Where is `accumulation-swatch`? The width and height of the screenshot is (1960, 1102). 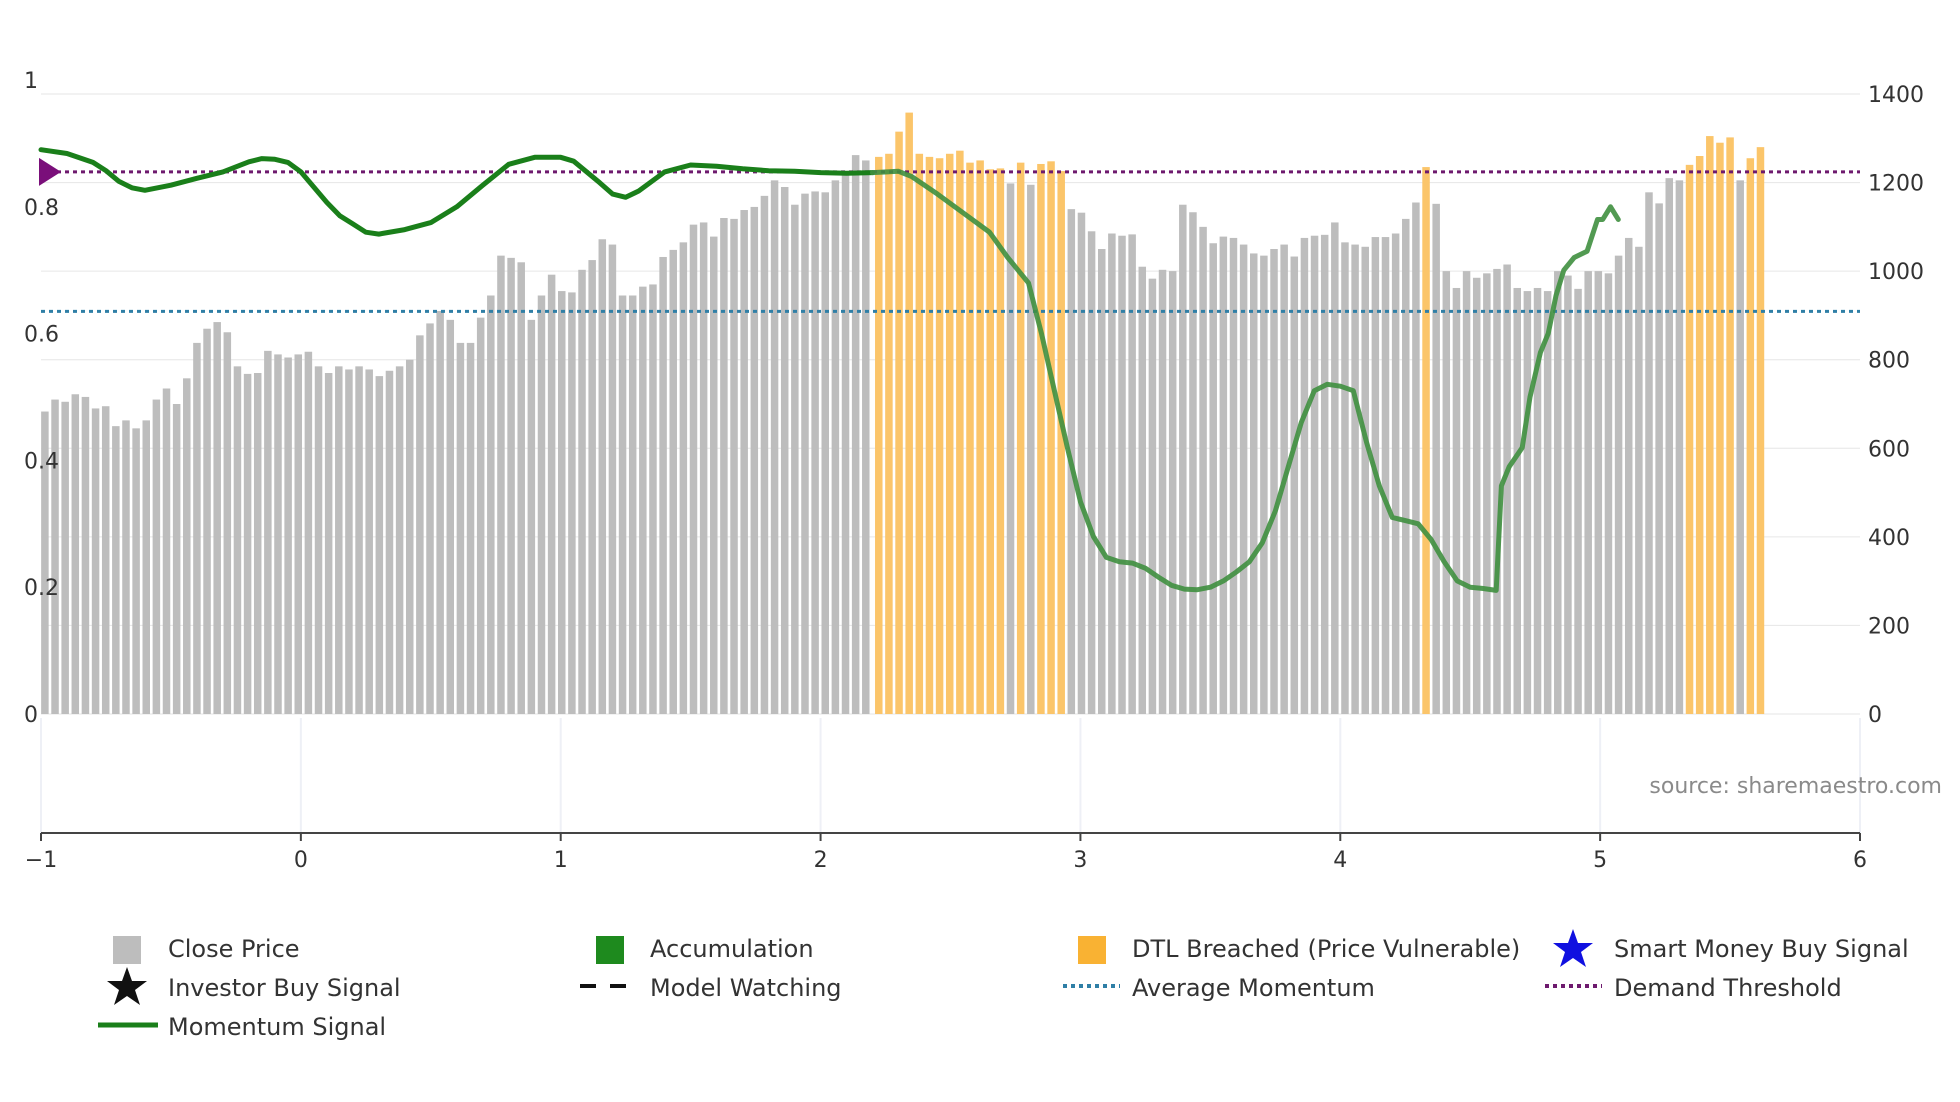
accumulation-swatch is located at coordinates (610, 950).